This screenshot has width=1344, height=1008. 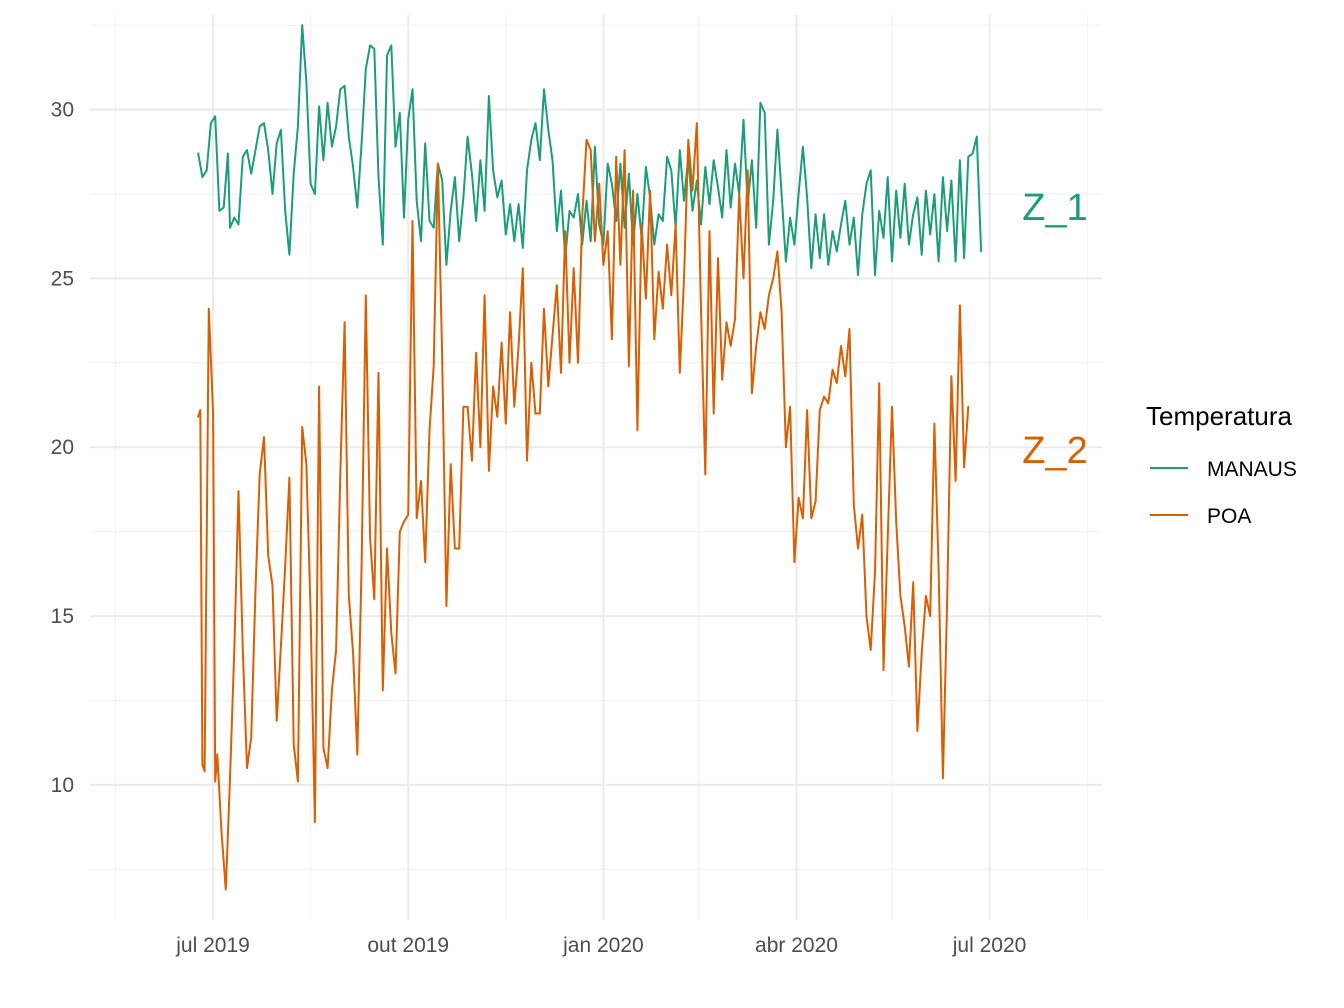 I want to click on legend-items: MANAUS POA, so click(x=1223, y=493).